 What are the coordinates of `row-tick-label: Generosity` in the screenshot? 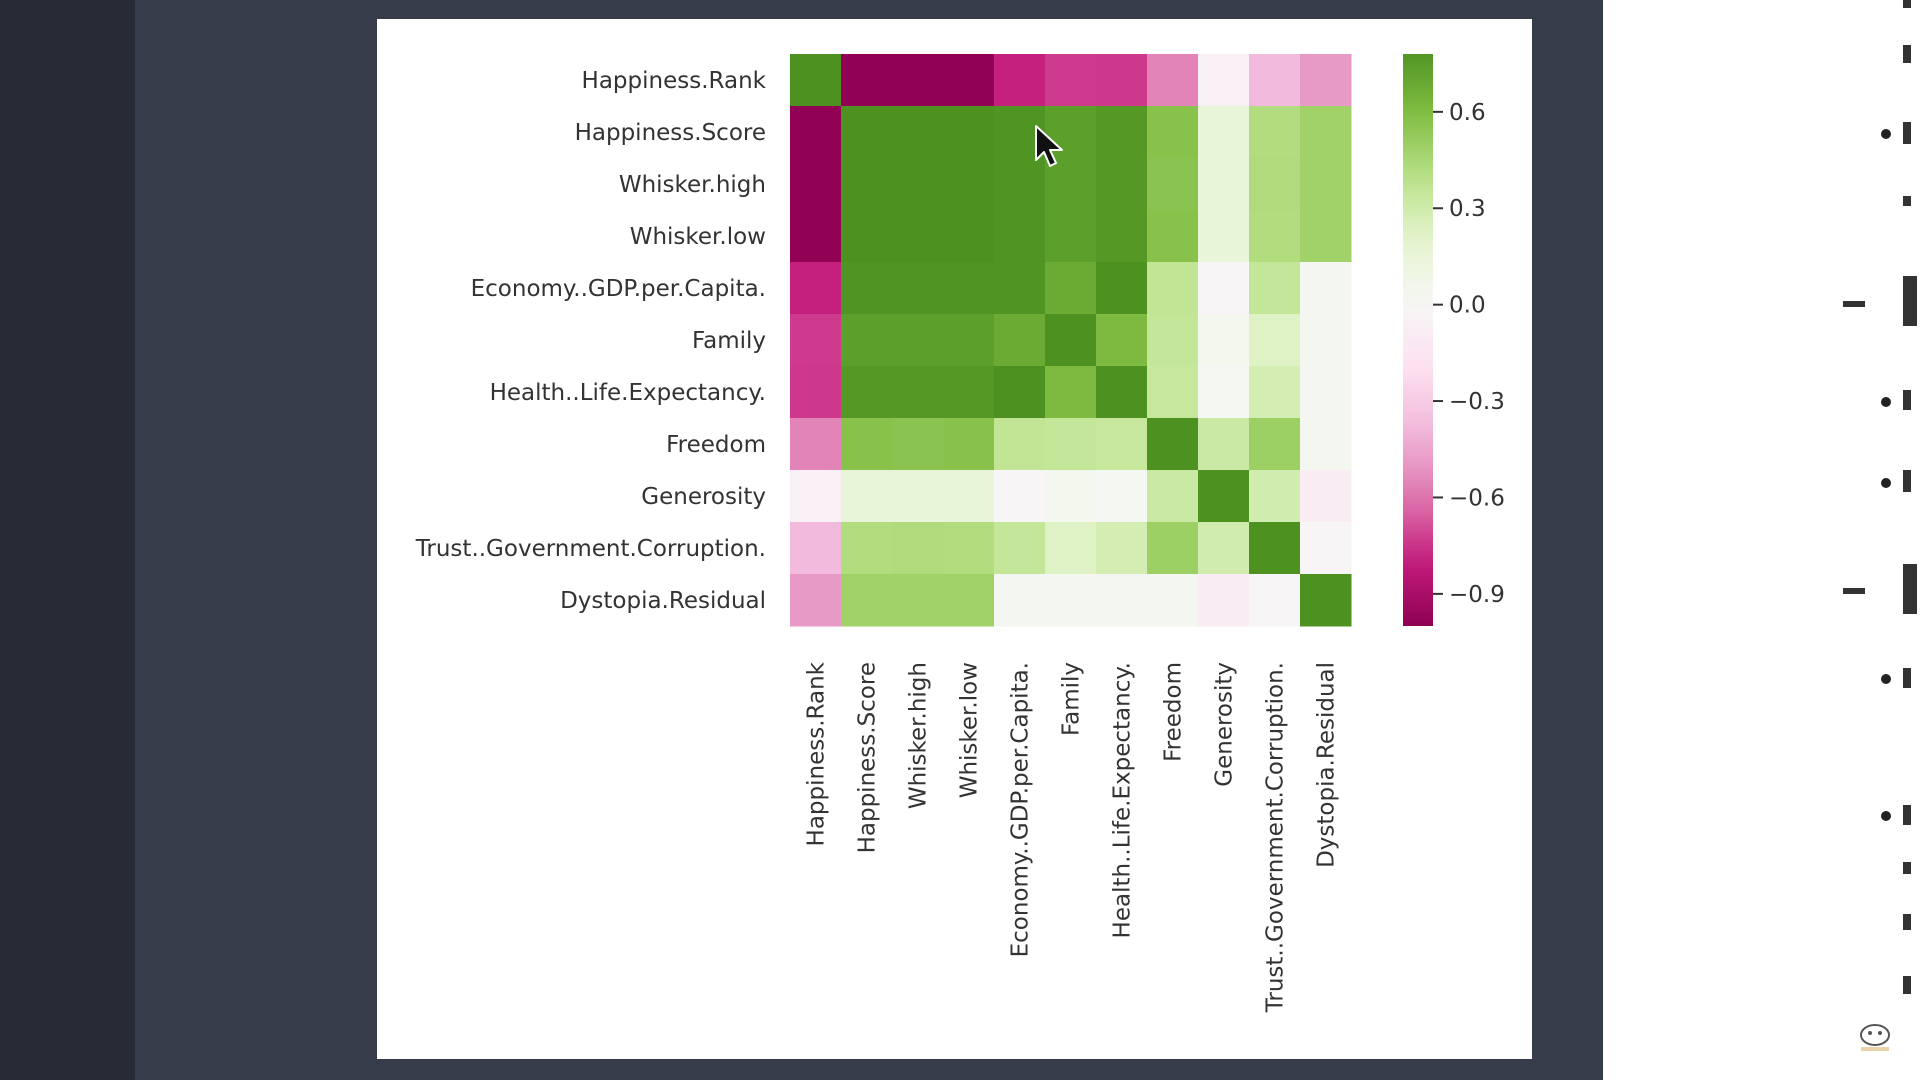 It's located at (703, 497).